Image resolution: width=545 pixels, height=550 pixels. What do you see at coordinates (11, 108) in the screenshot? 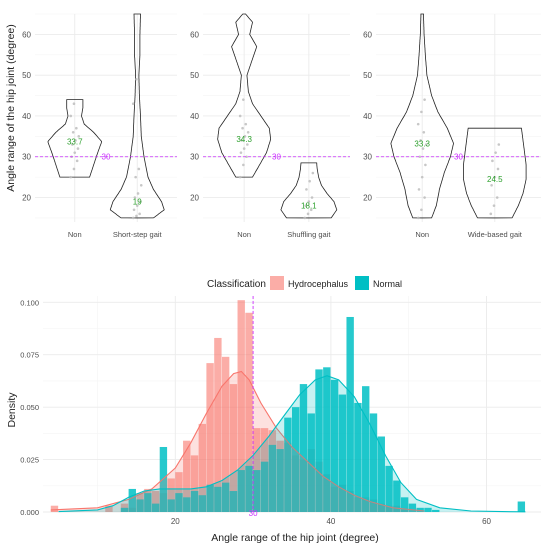
I see `violin-y-axis-label: Angle range of the hip joint (degree)` at bounding box center [11, 108].